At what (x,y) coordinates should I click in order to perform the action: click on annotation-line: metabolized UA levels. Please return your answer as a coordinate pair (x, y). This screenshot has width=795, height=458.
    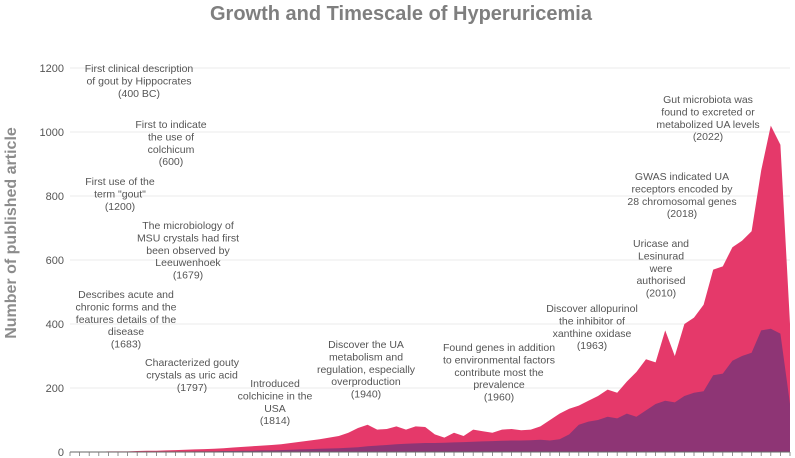
    Looking at the image, I should click on (707, 125).